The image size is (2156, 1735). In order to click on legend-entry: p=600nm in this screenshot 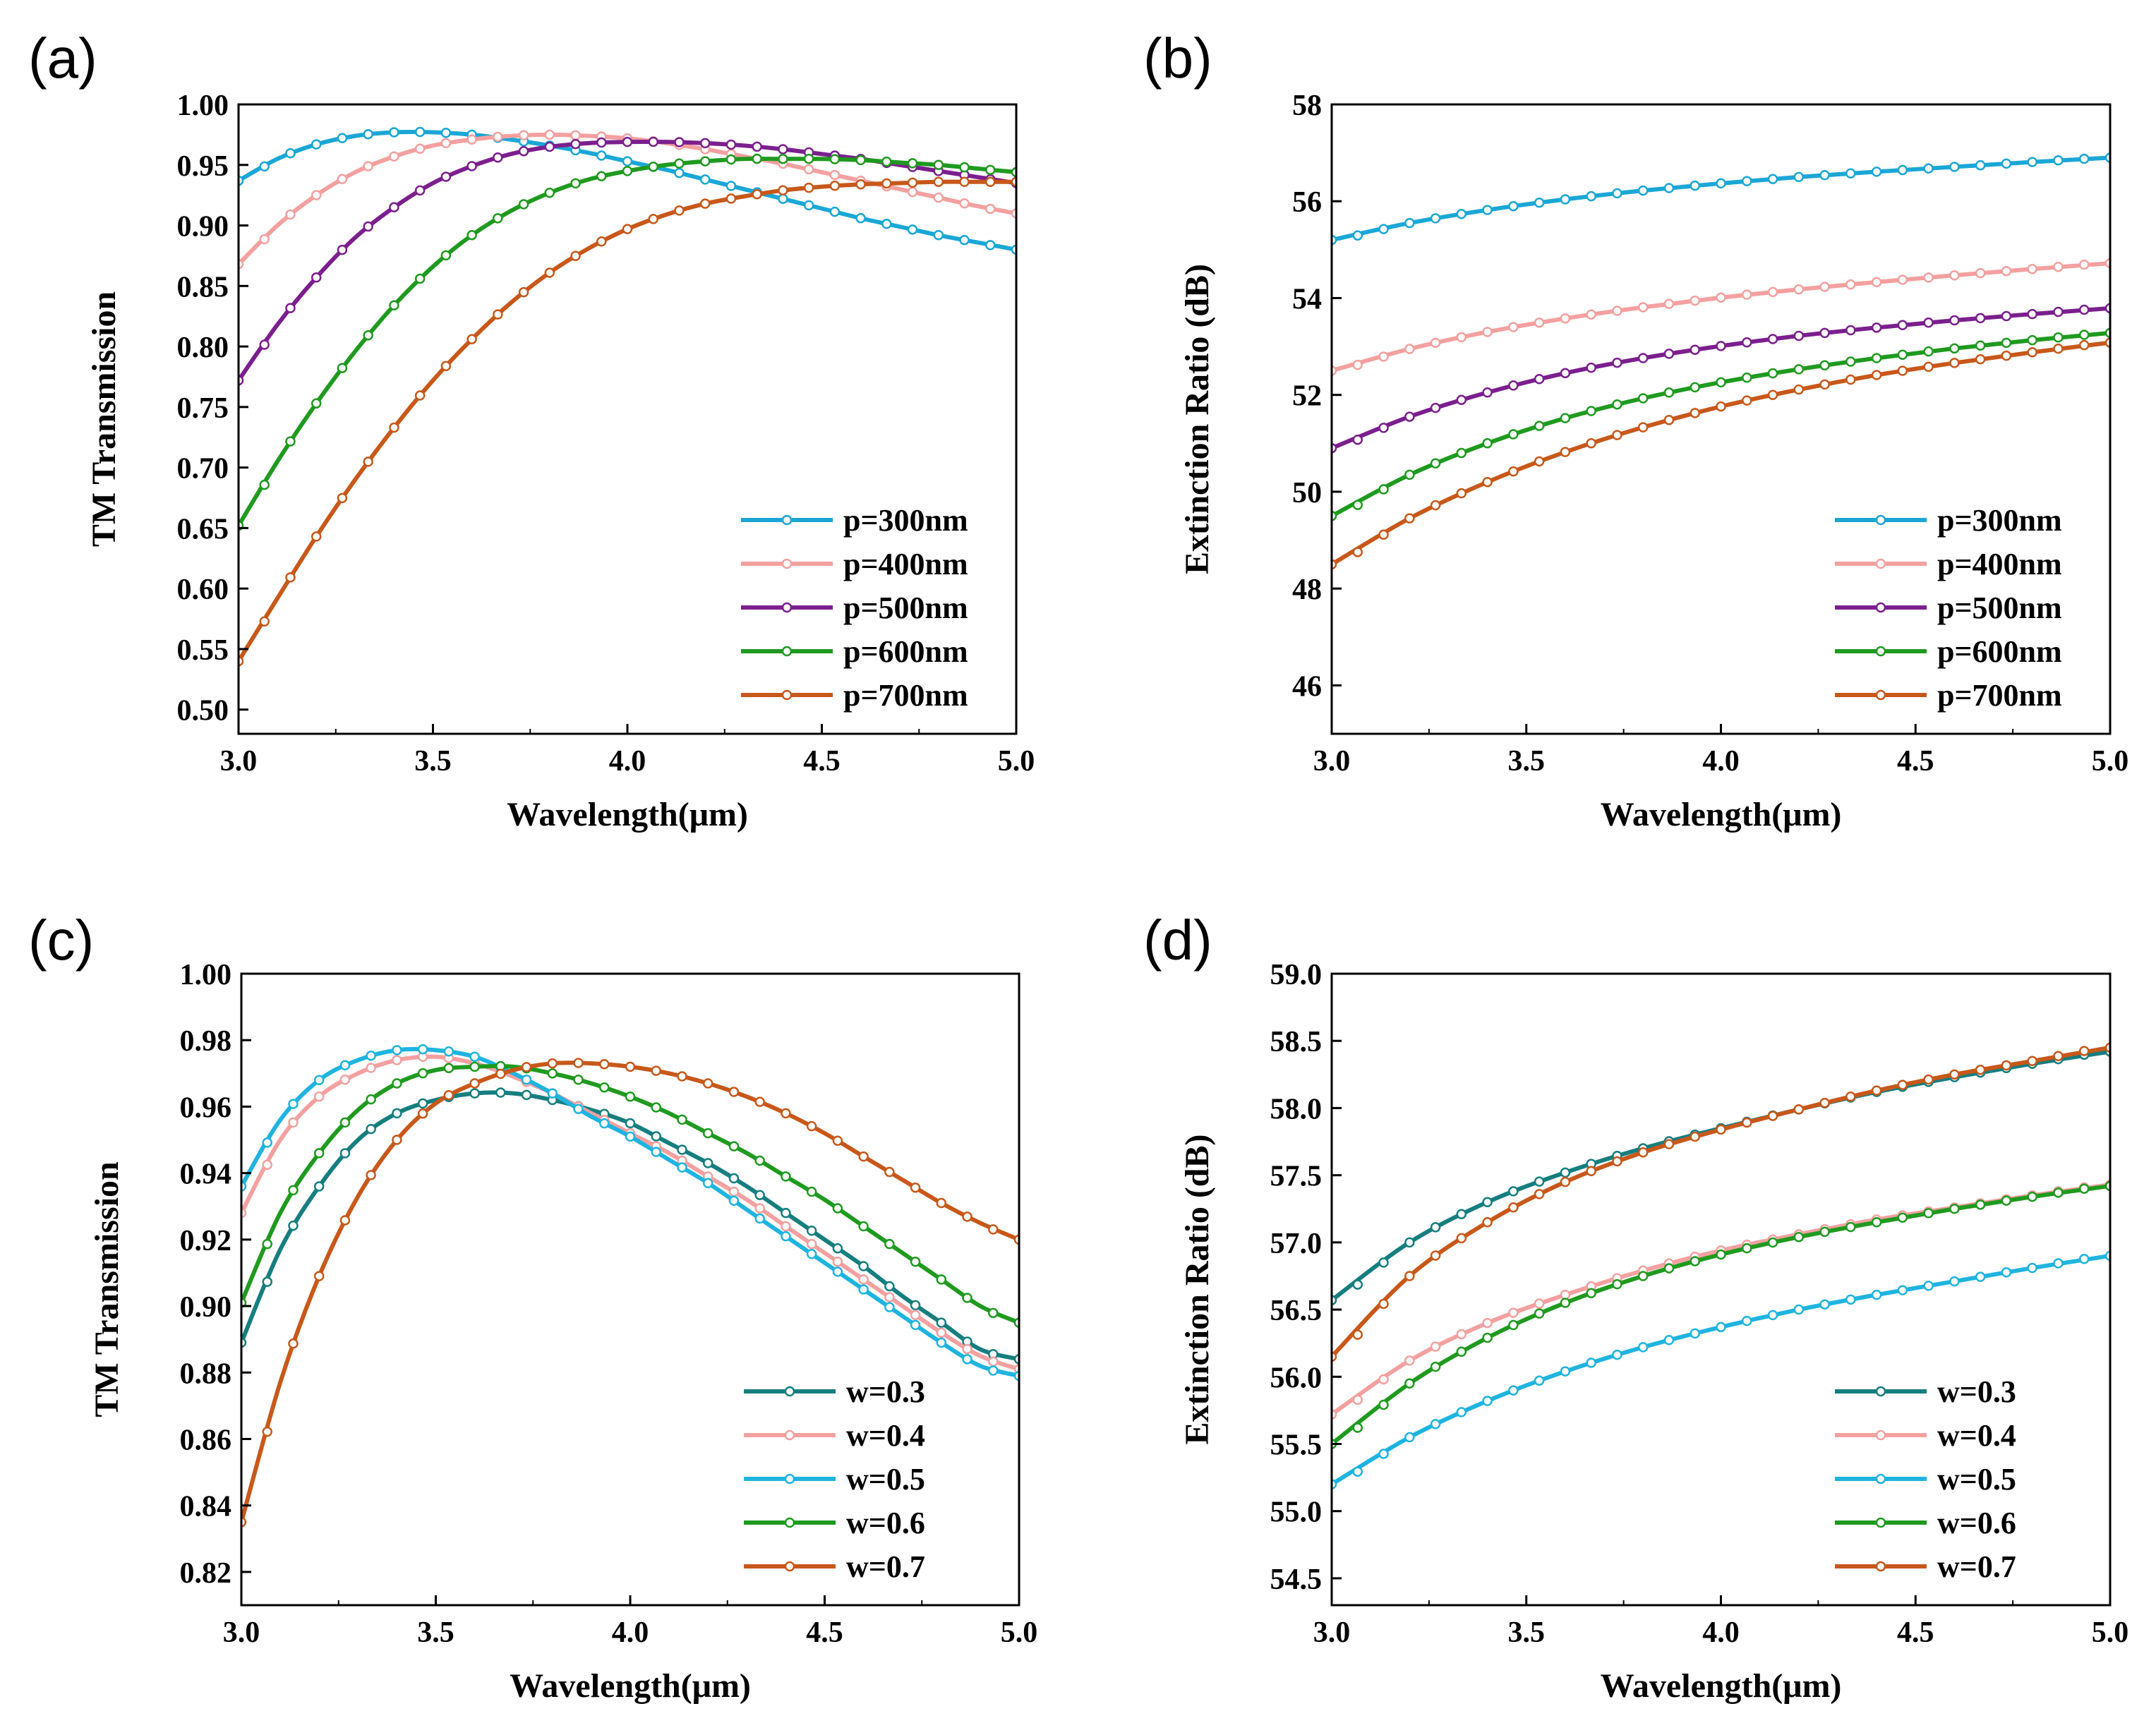, I will do `click(905, 651)`.